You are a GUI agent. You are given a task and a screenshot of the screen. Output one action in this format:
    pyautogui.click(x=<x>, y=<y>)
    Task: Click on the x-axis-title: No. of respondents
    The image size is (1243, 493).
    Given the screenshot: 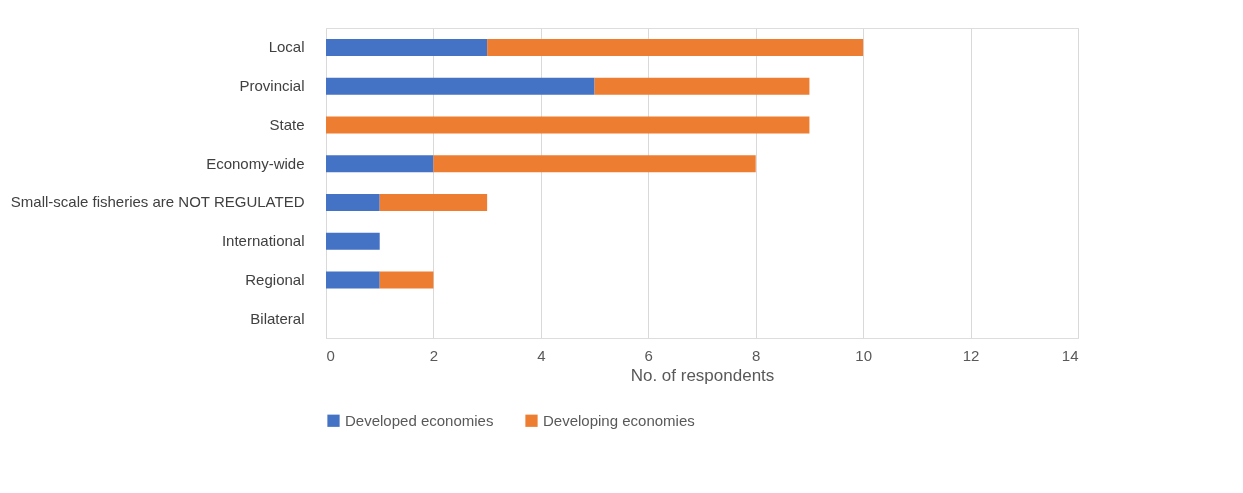 What is the action you would take?
    pyautogui.click(x=702, y=375)
    